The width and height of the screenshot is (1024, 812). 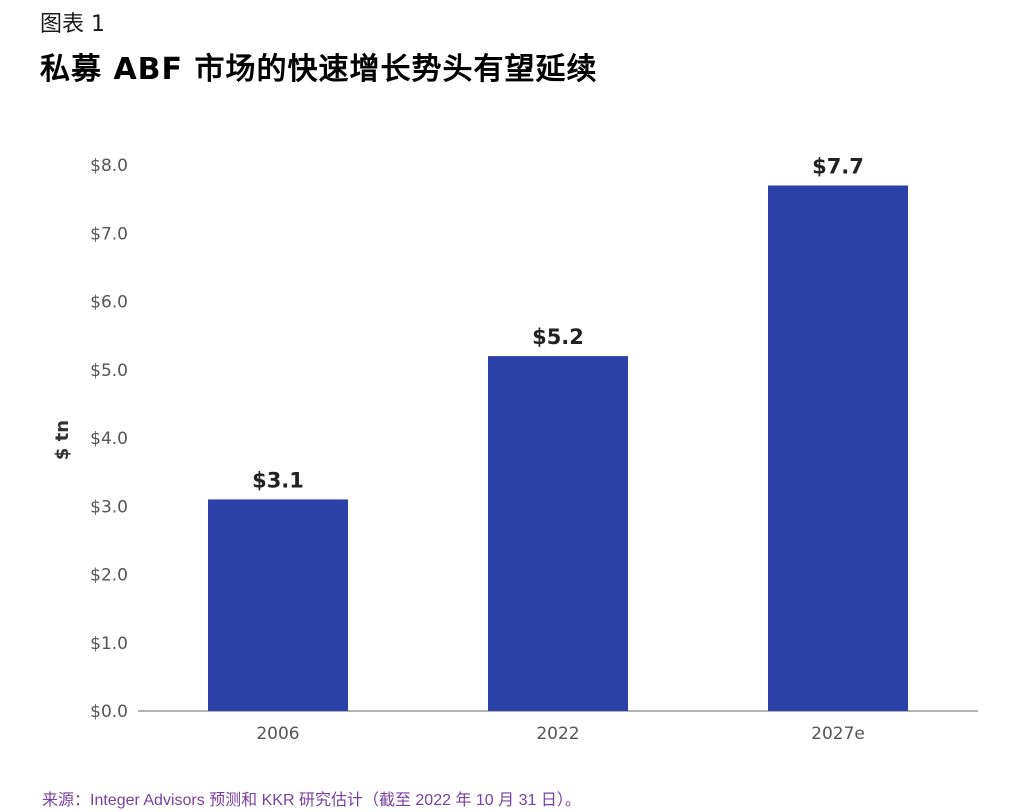 I want to click on bar-2006, so click(x=278, y=605).